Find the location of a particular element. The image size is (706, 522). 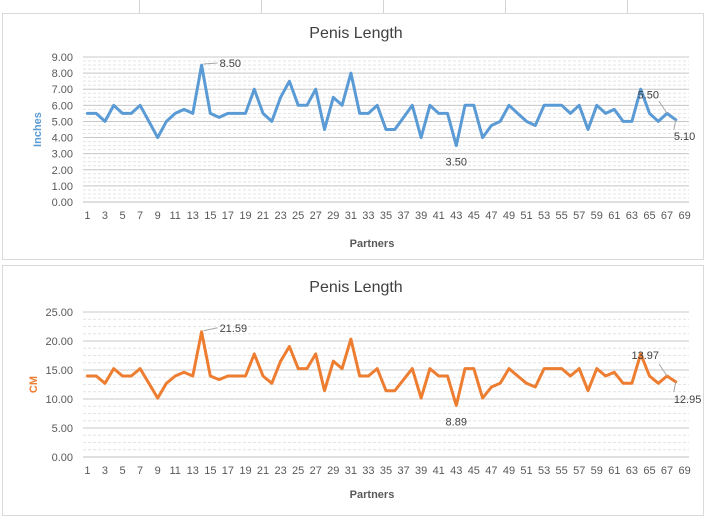

grid-line is located at coordinates (383, 7).